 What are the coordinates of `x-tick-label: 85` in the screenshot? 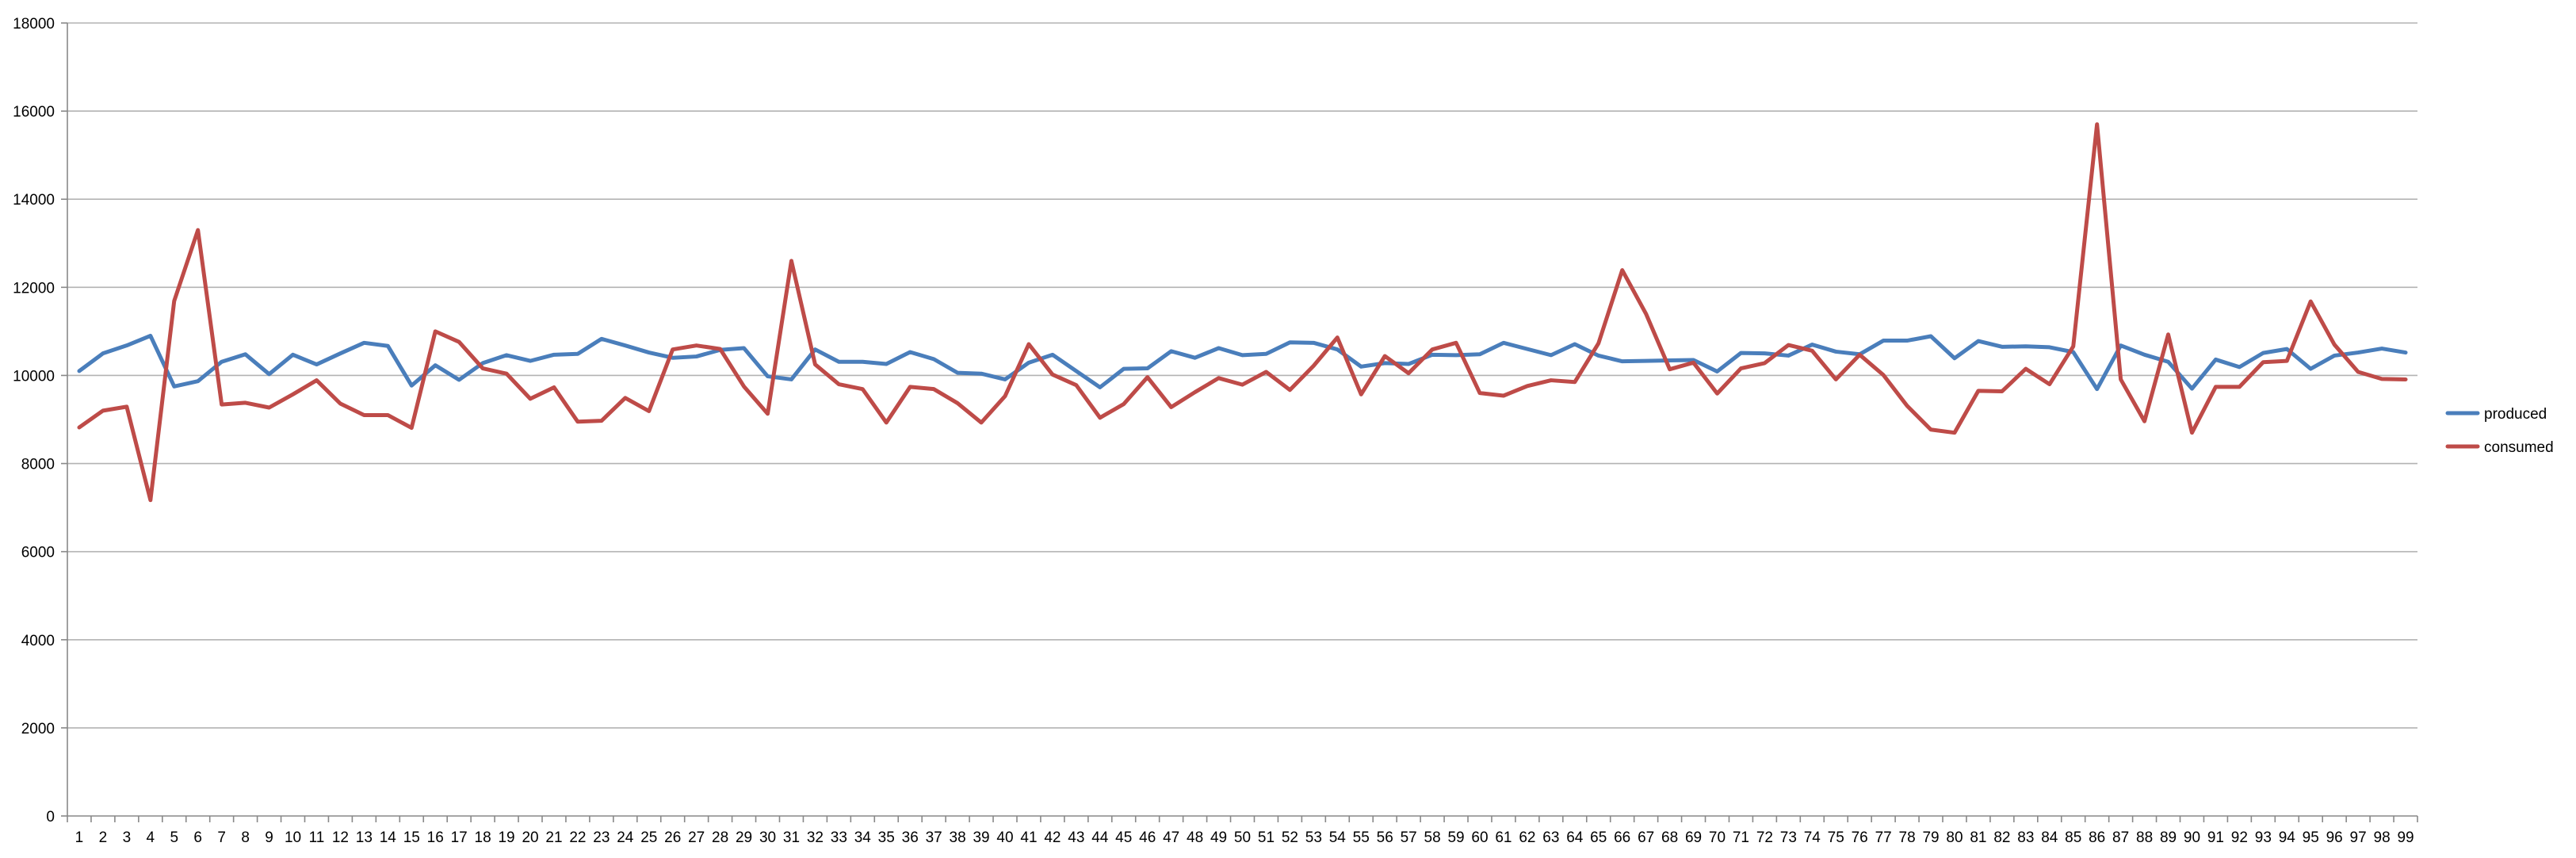 It's located at (2073, 838).